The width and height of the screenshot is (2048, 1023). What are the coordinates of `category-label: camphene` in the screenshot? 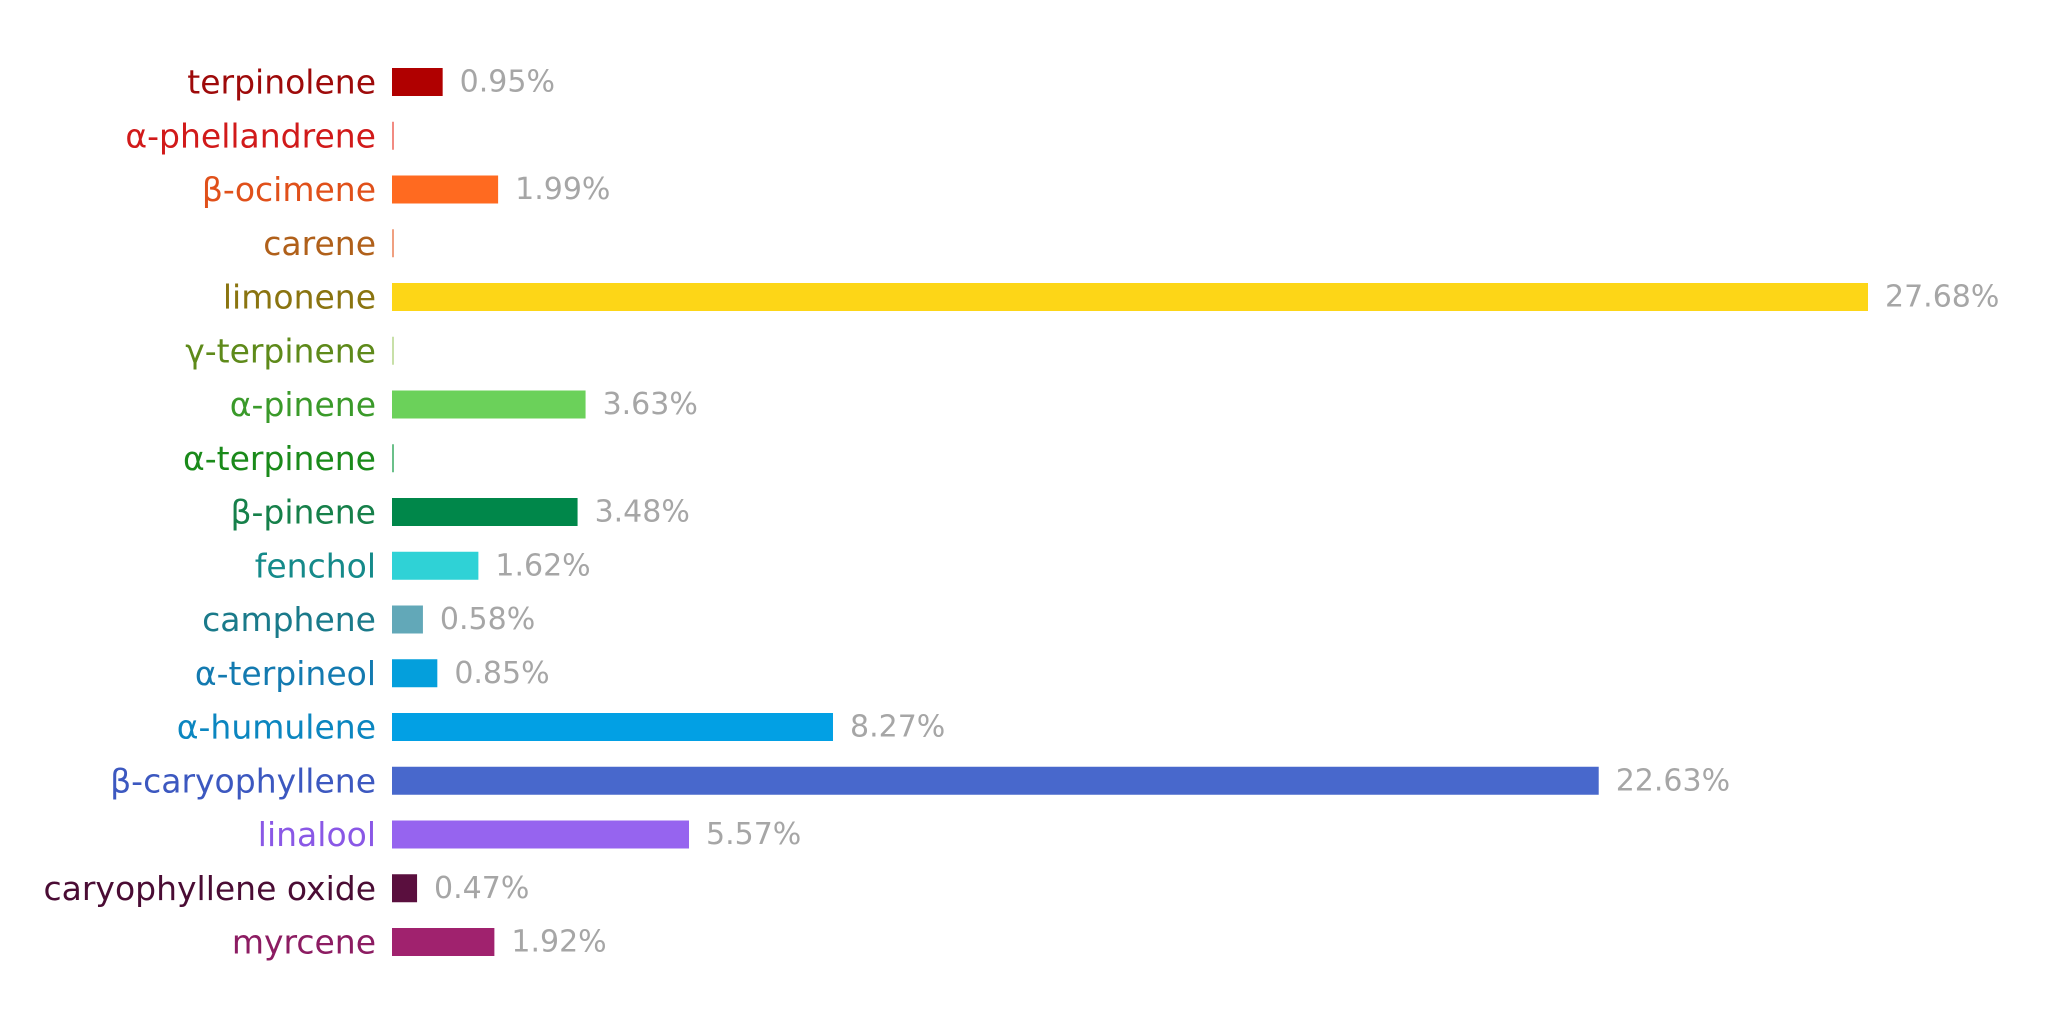 It's located at (289, 619).